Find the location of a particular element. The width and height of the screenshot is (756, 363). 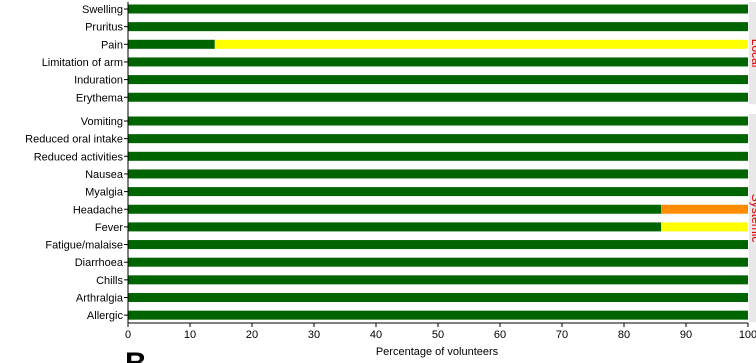

category-label-headache: Headache is located at coordinates (98, 210).